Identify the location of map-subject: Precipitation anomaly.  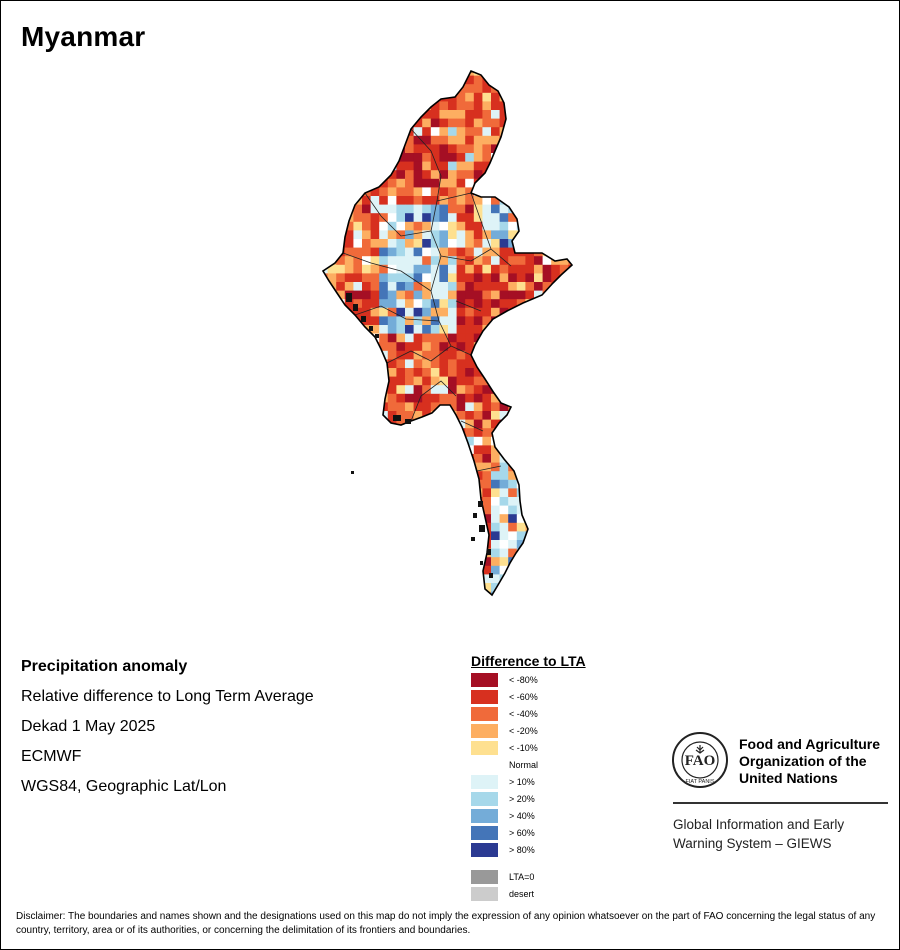
(104, 666).